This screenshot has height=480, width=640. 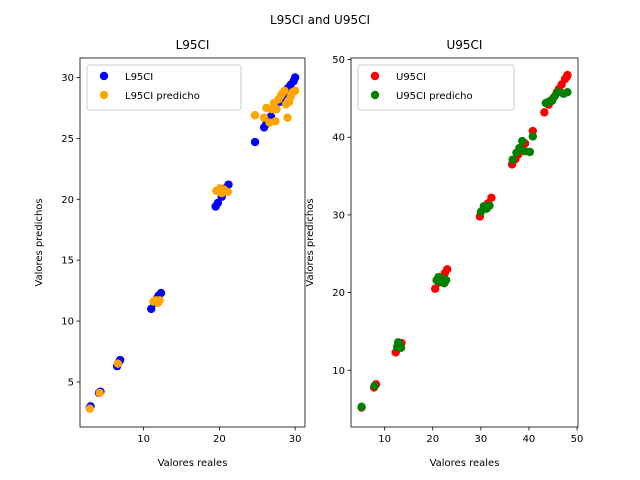 What do you see at coordinates (193, 45) in the screenshot?
I see `chart-0-title: L95CI` at bounding box center [193, 45].